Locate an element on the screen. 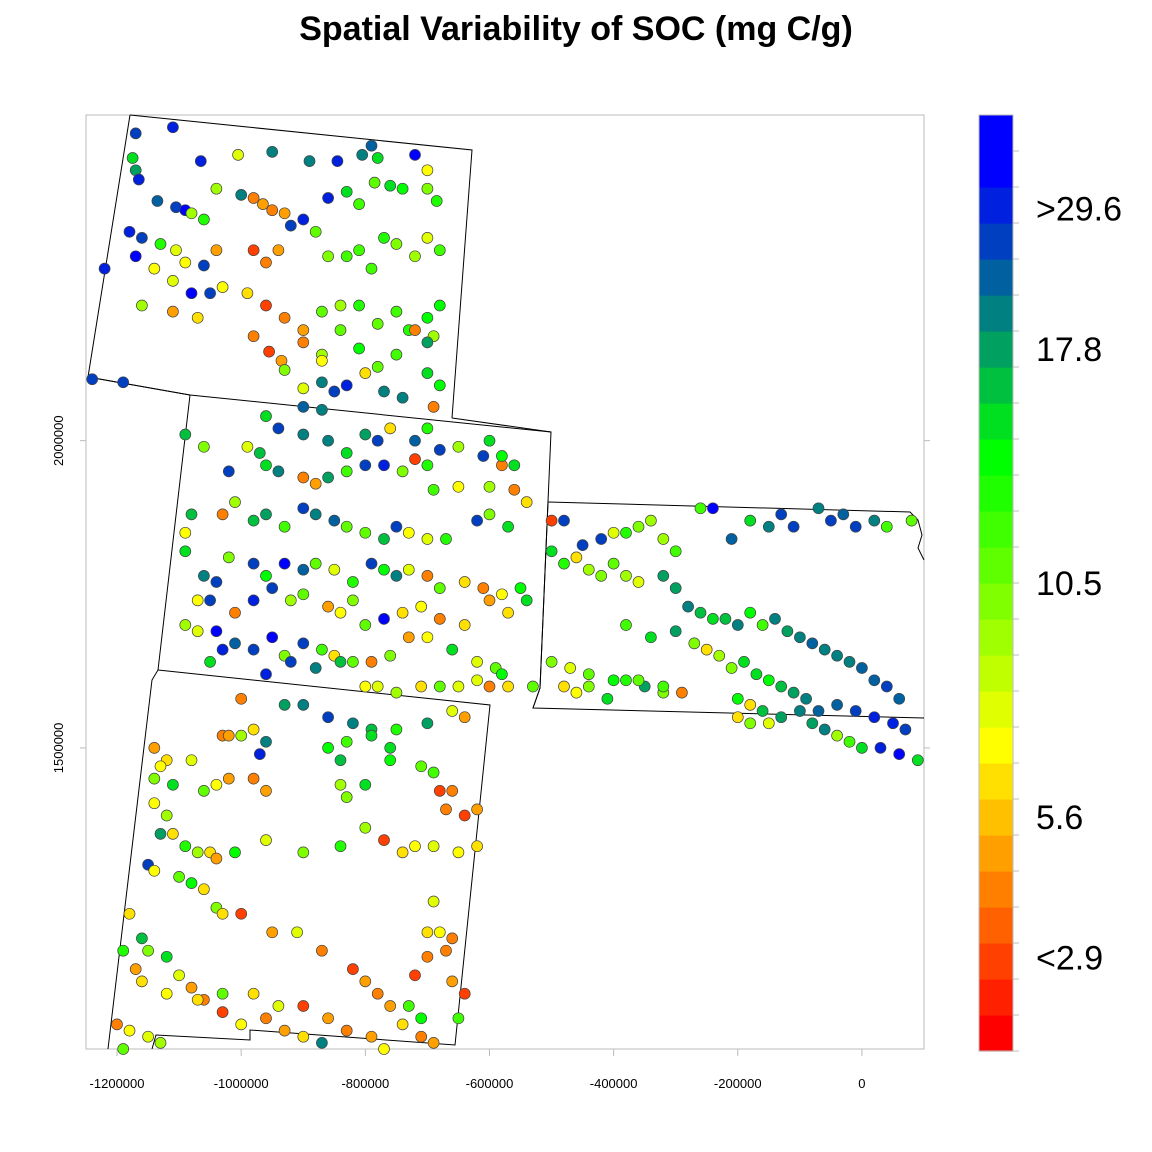 The height and width of the screenshot is (1152, 1152). x-tick-label: -400000 is located at coordinates (614, 1083).